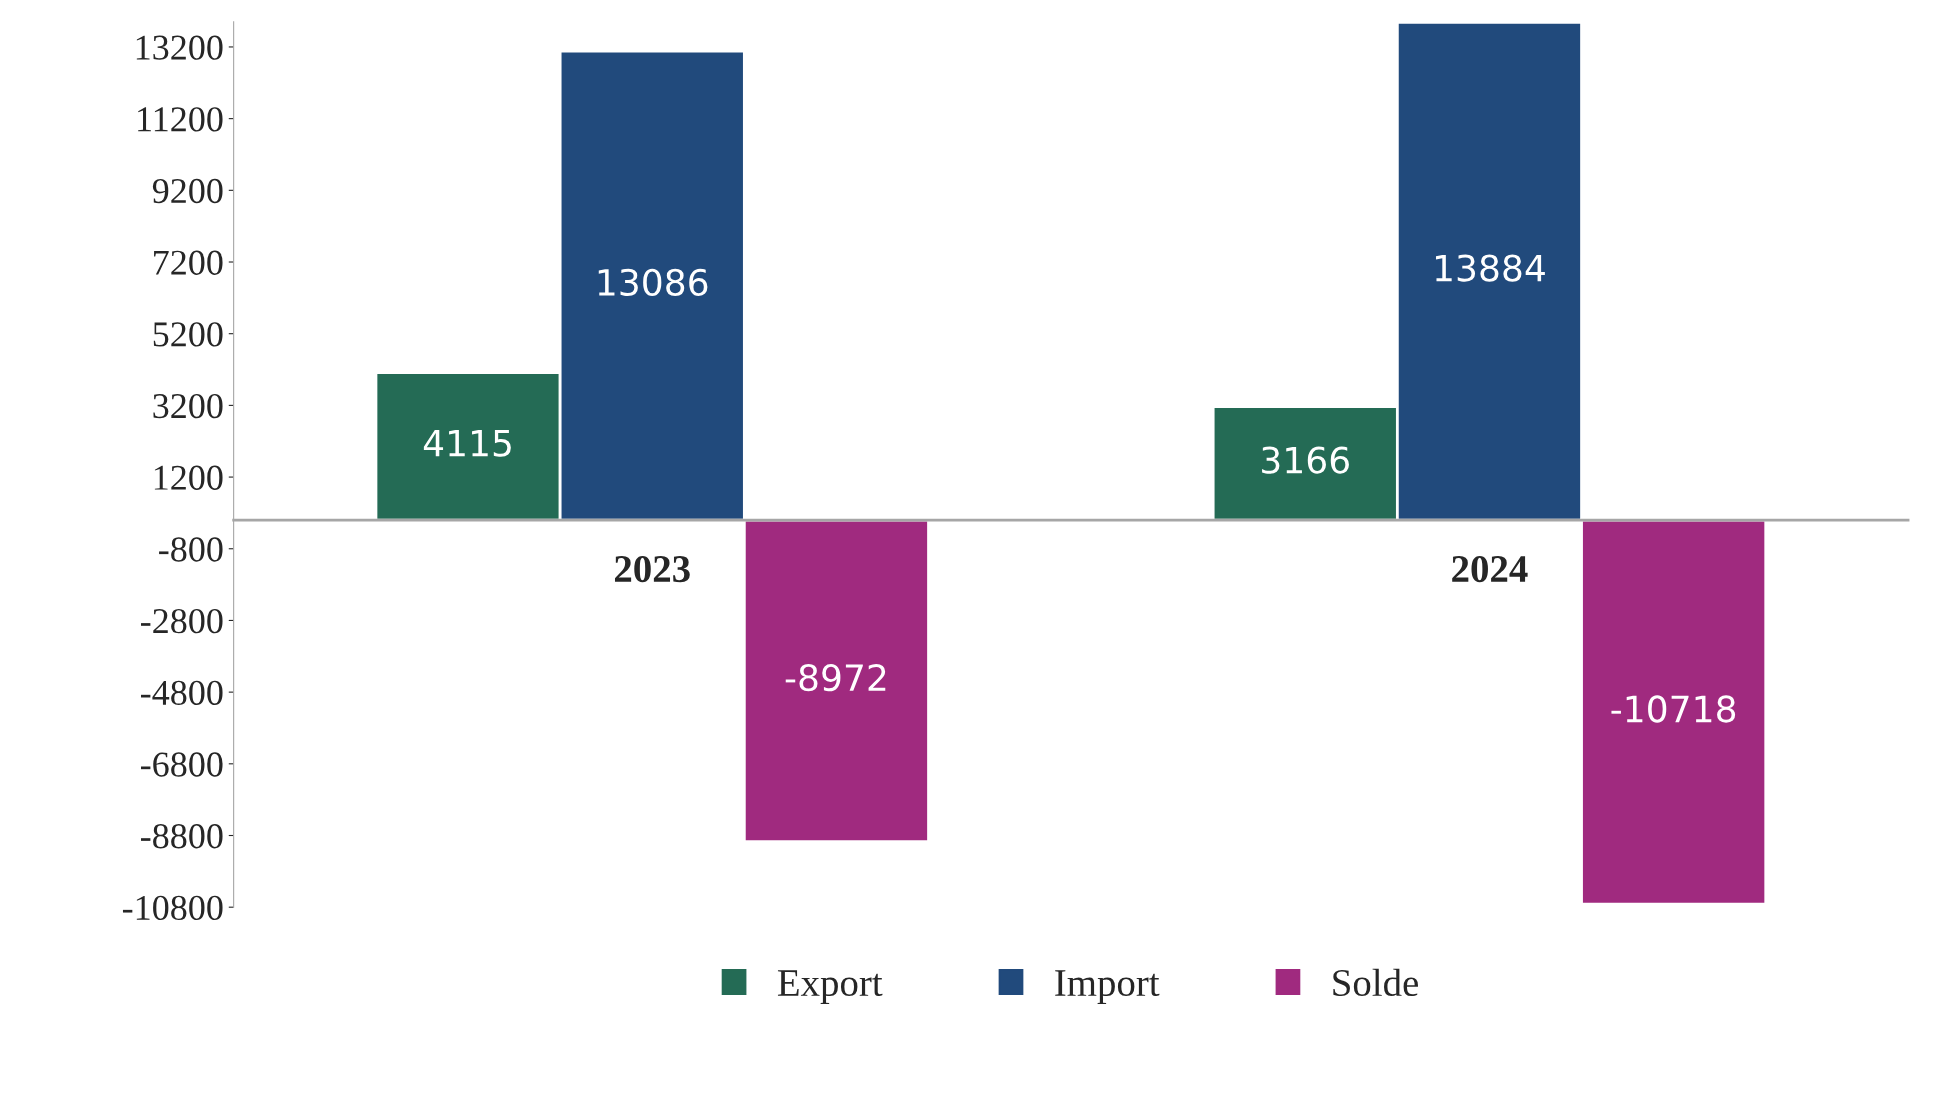  Describe the element at coordinates (1305, 460) in the screenshot. I see `data-label: 3166` at that location.